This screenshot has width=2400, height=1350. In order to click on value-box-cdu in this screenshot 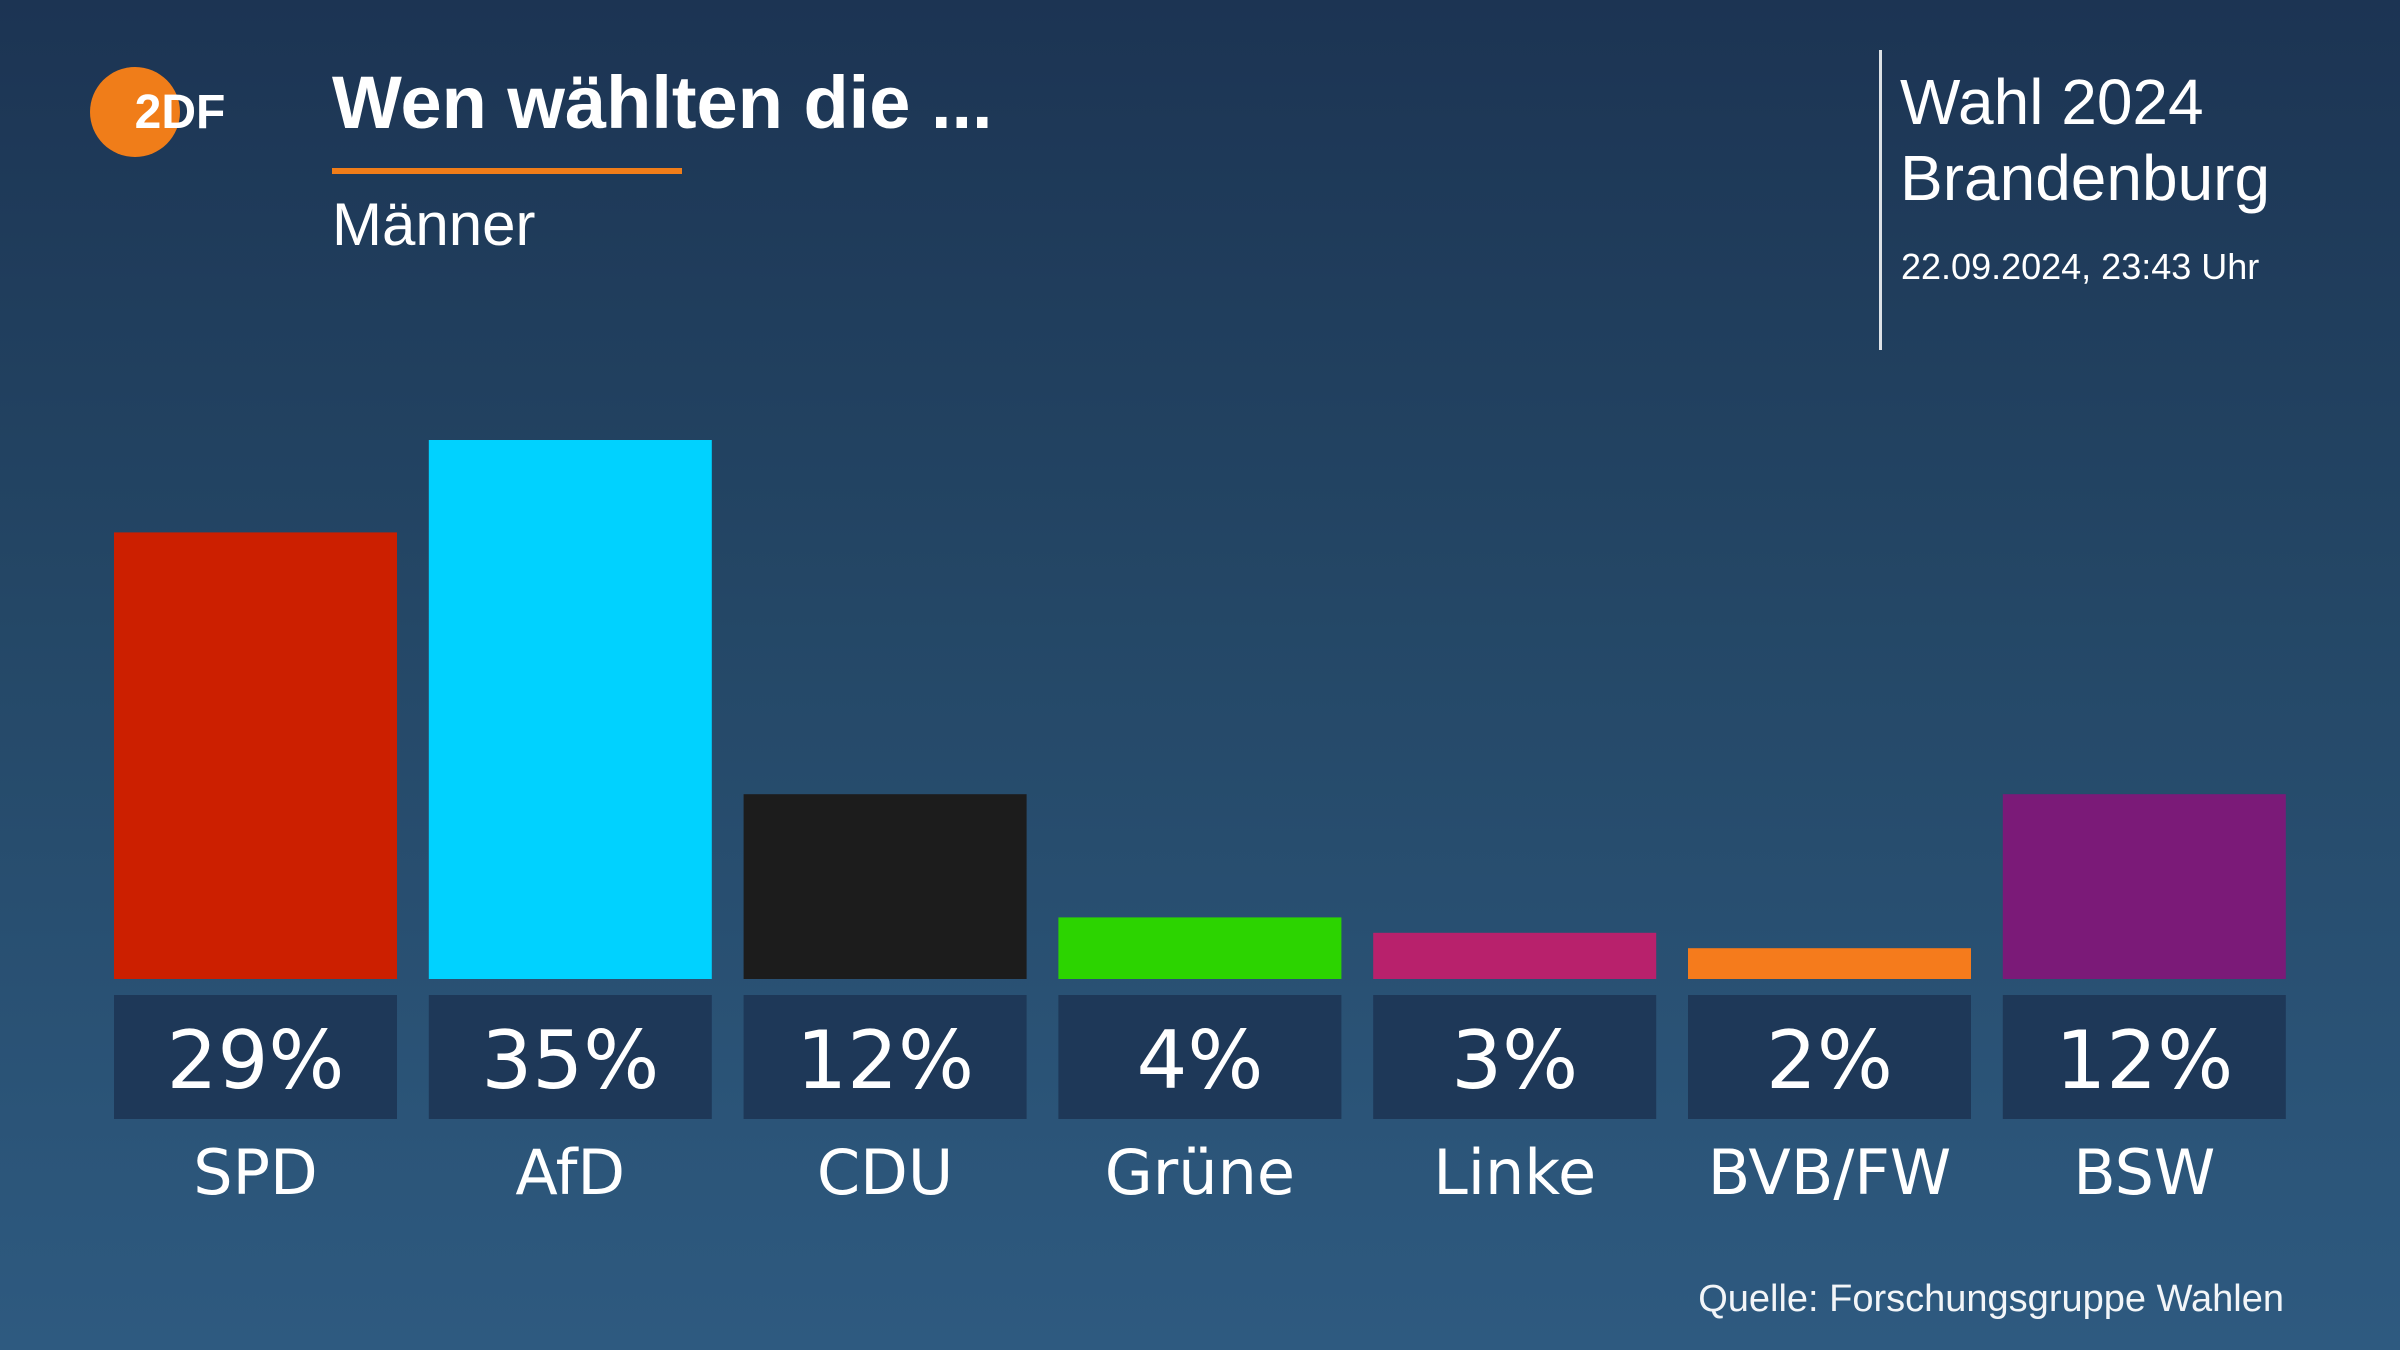, I will do `click(885, 1057)`.